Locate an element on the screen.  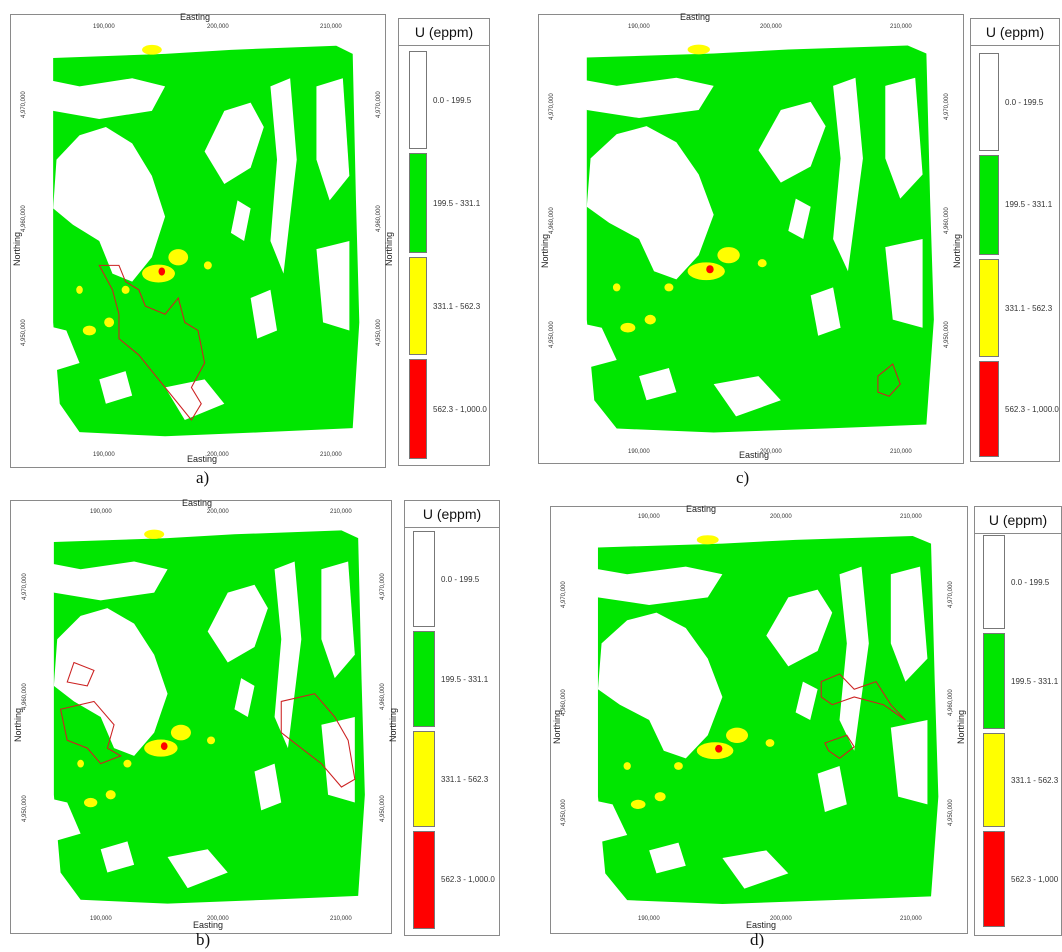
caption-b: b) is located at coordinates (203, 939).